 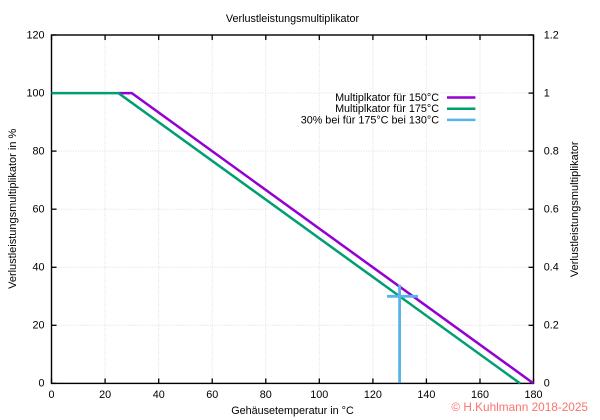 I want to click on svg-text: Multiplkator für 175°C, so click(x=387, y=109).